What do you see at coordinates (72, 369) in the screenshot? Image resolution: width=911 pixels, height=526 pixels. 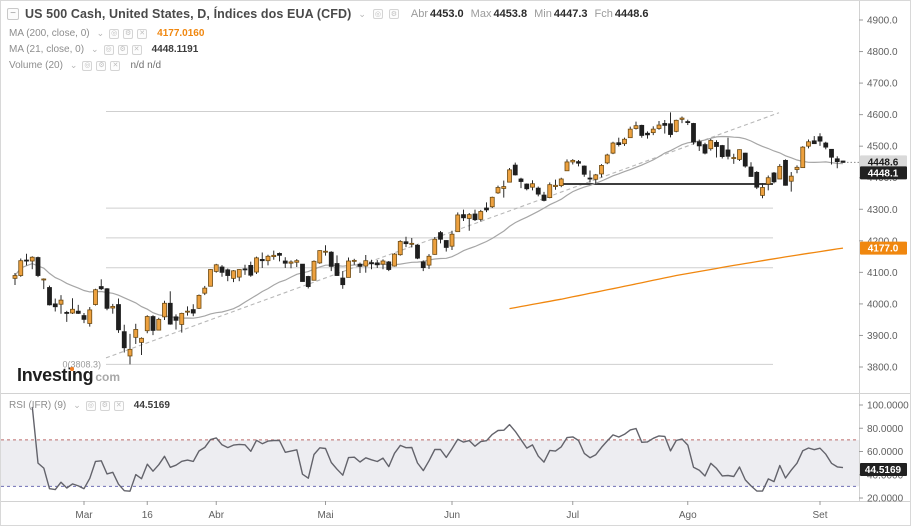 I see `logo-orange-dot` at bounding box center [72, 369].